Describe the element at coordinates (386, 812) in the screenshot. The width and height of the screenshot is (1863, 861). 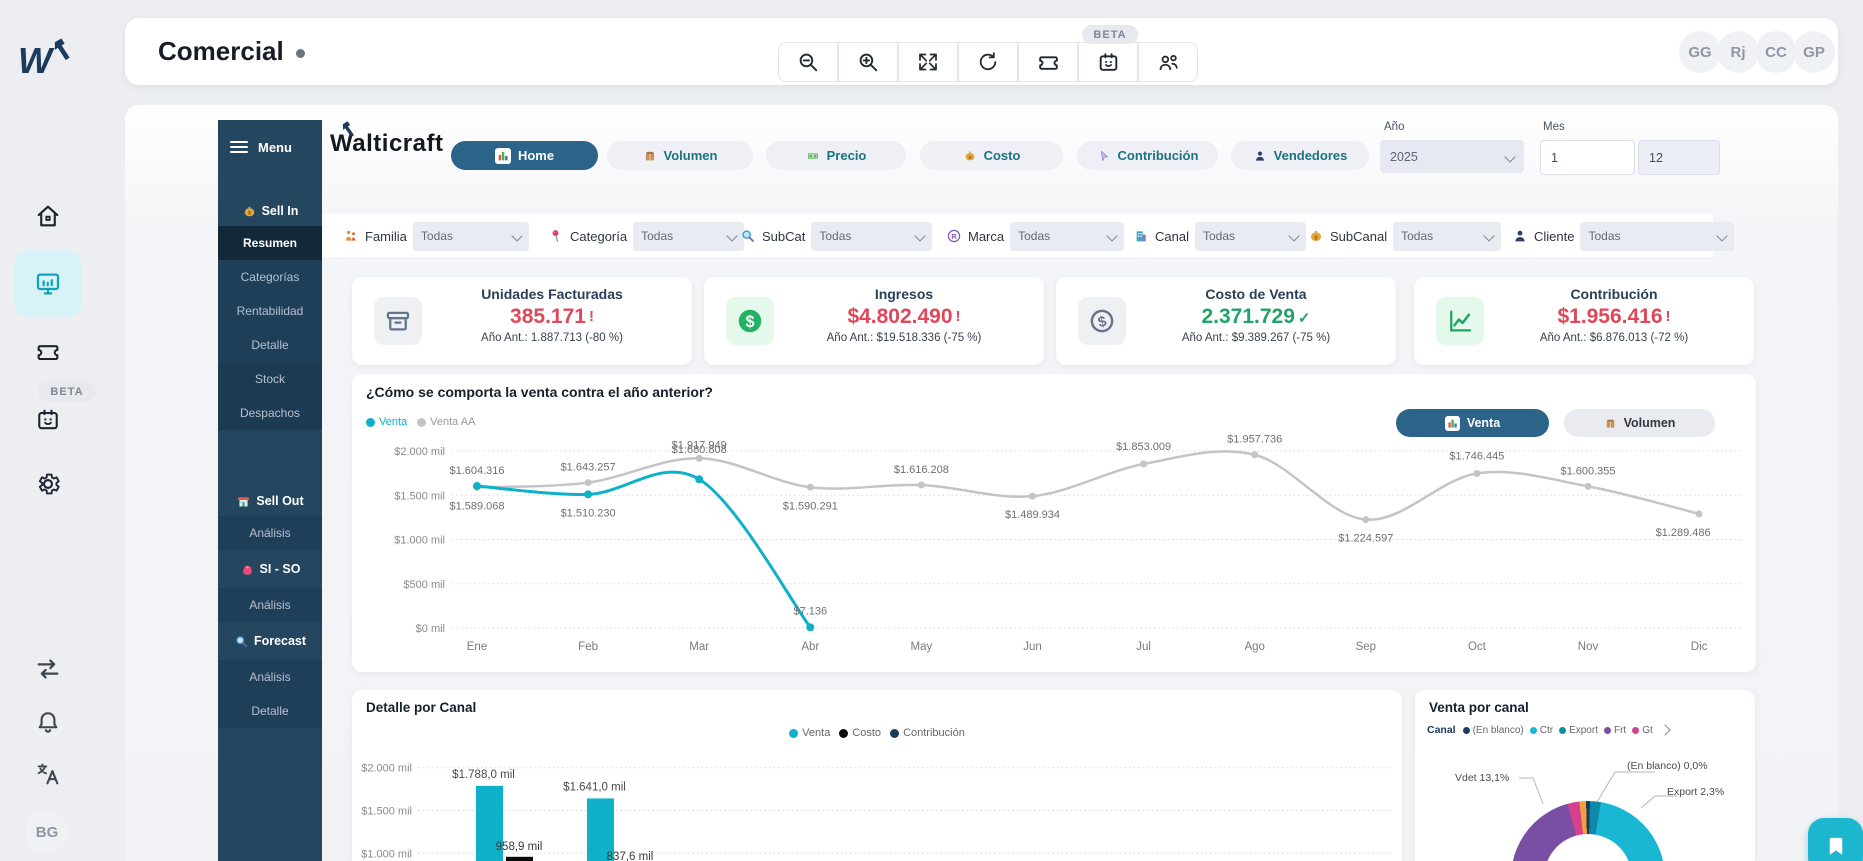
I see `svg-text: $1.500 mil` at that location.